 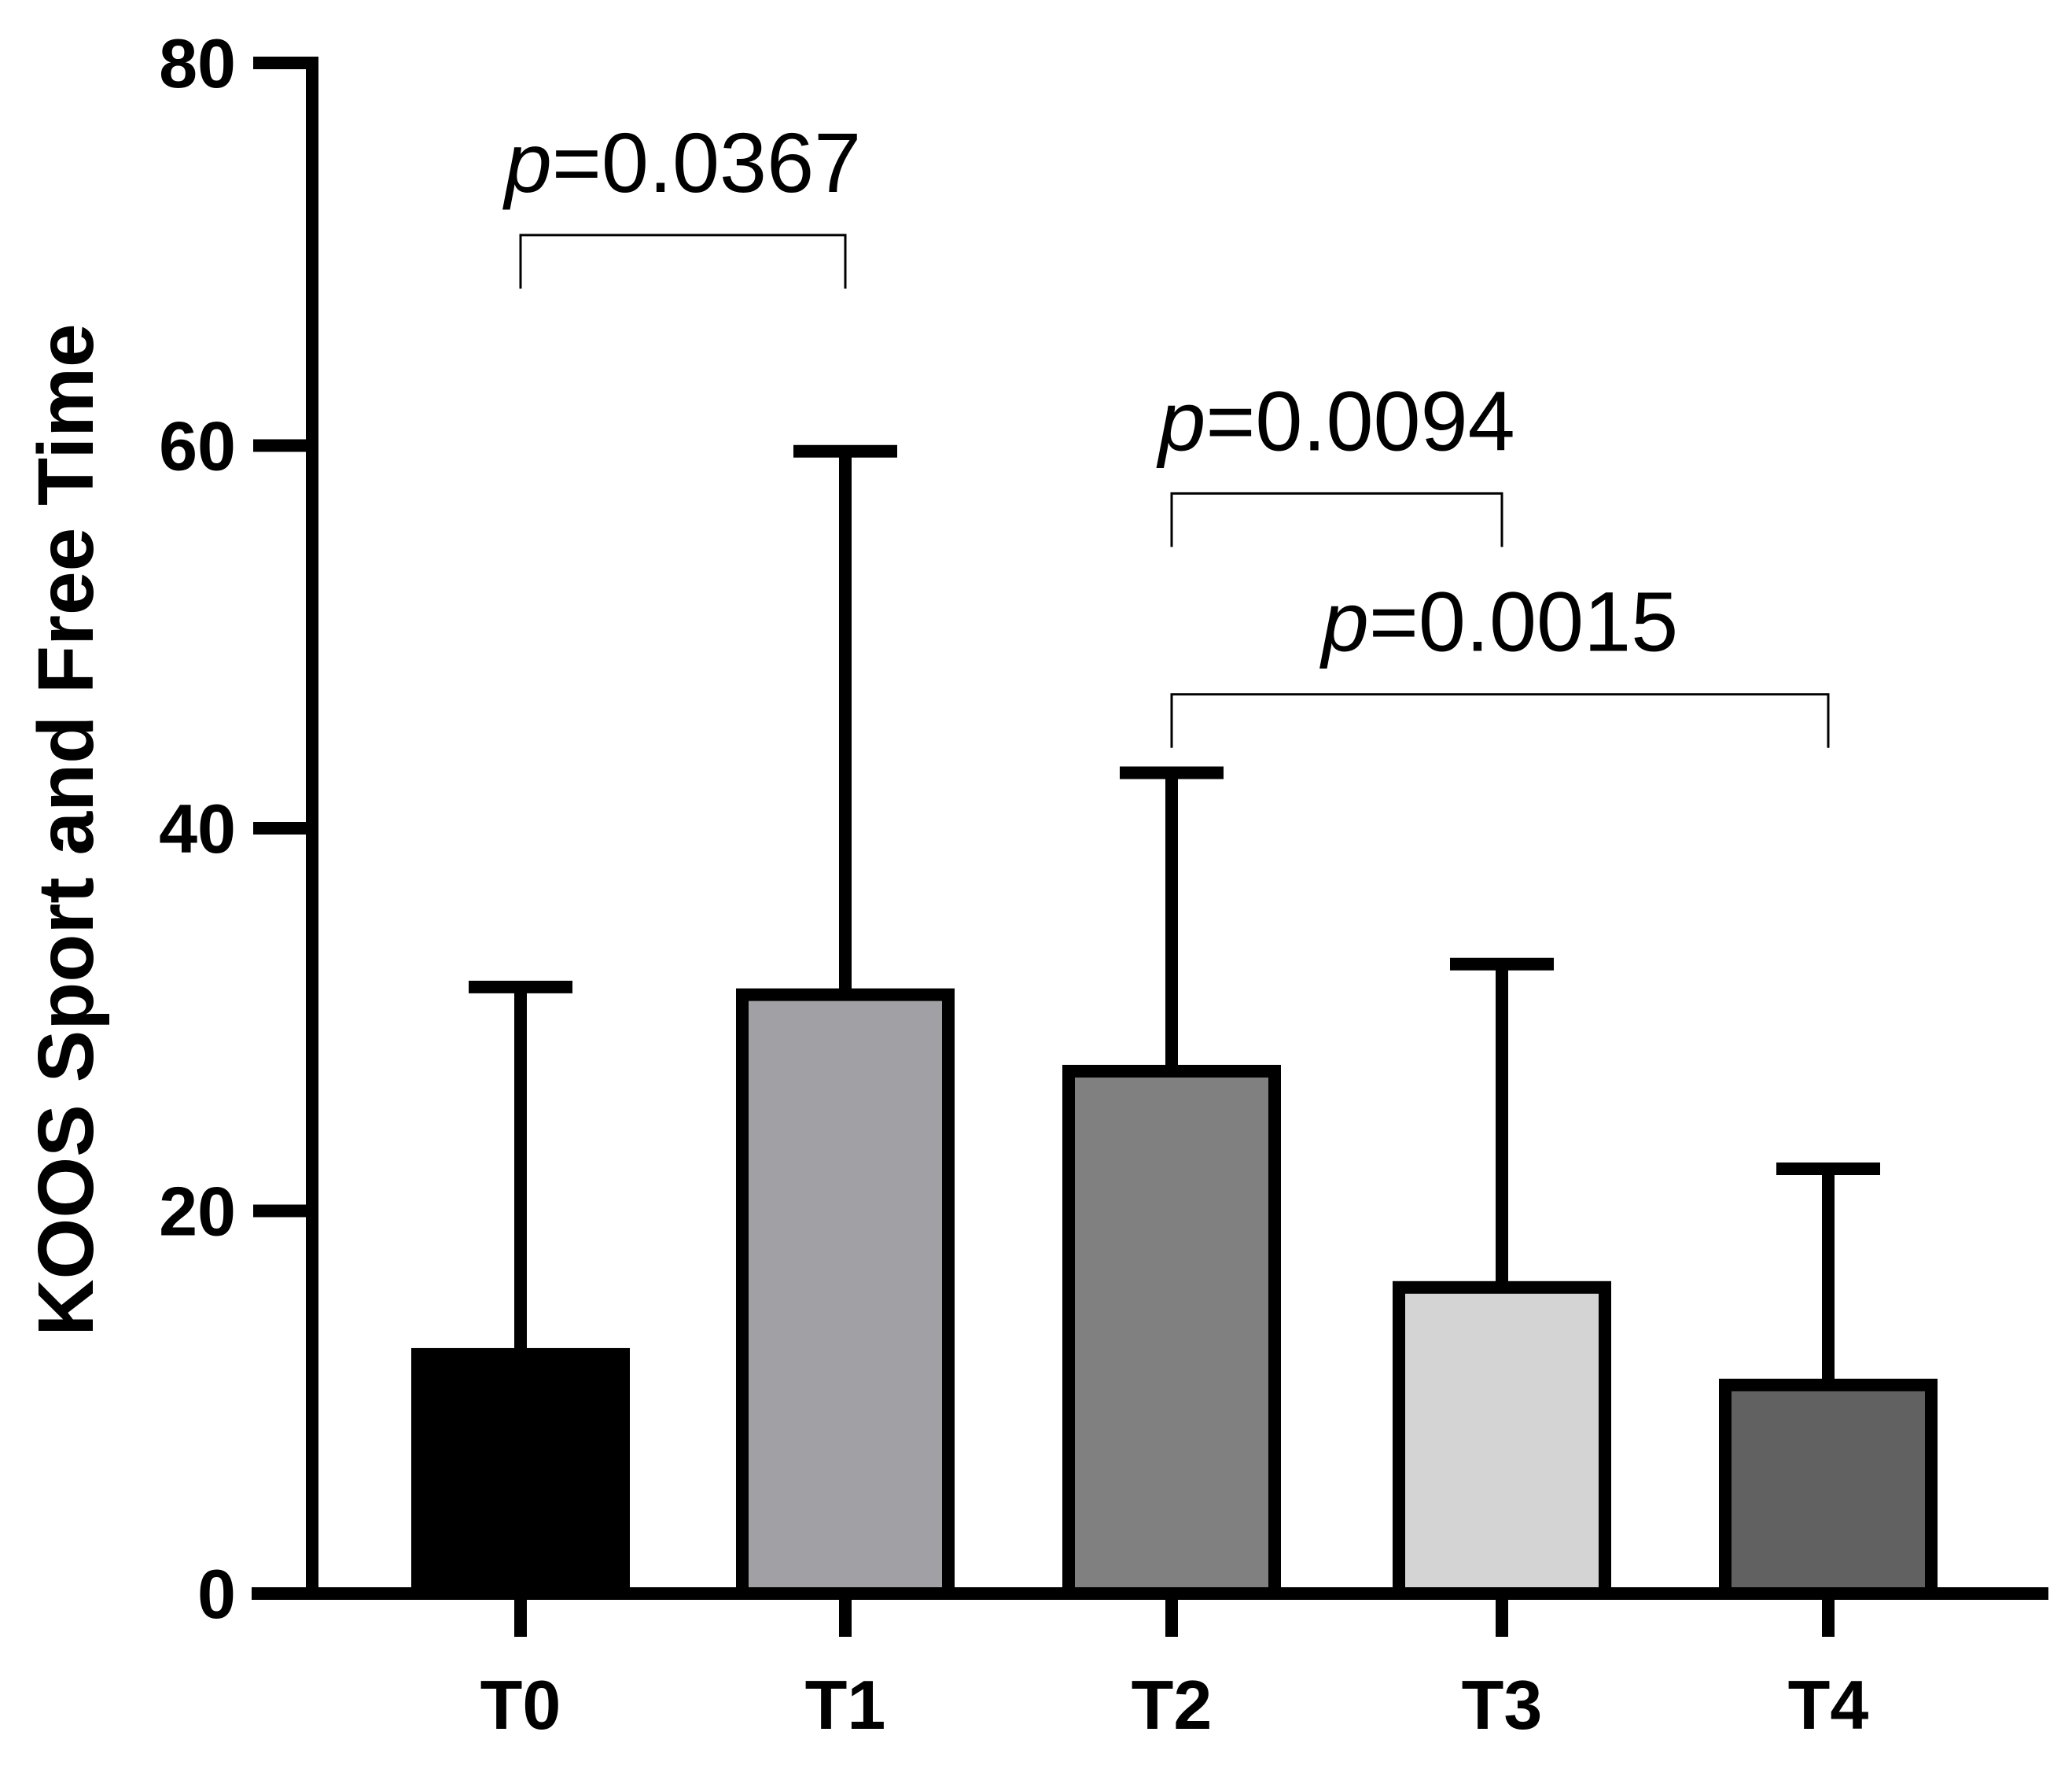 What do you see at coordinates (197, 829) in the screenshot?
I see `y-tick-label-40: 40` at bounding box center [197, 829].